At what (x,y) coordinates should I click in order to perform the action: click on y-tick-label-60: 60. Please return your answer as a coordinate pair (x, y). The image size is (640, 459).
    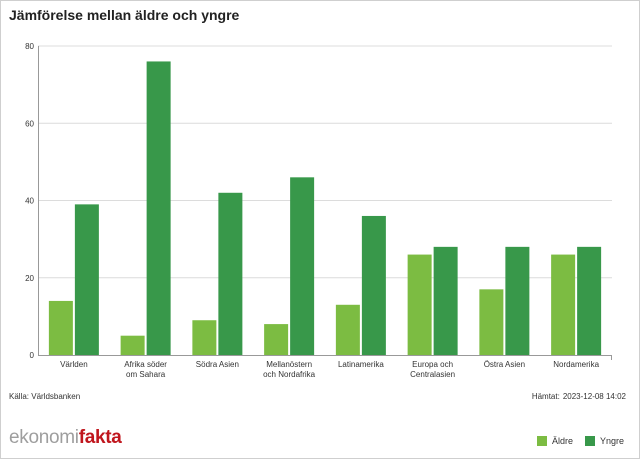
    Looking at the image, I should click on (29, 123).